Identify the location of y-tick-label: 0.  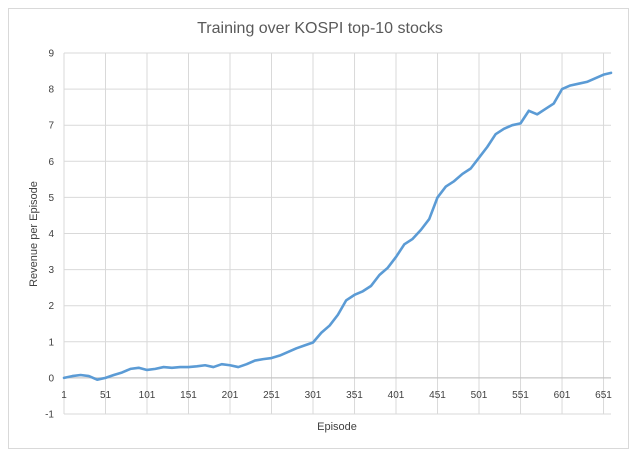
(51, 378).